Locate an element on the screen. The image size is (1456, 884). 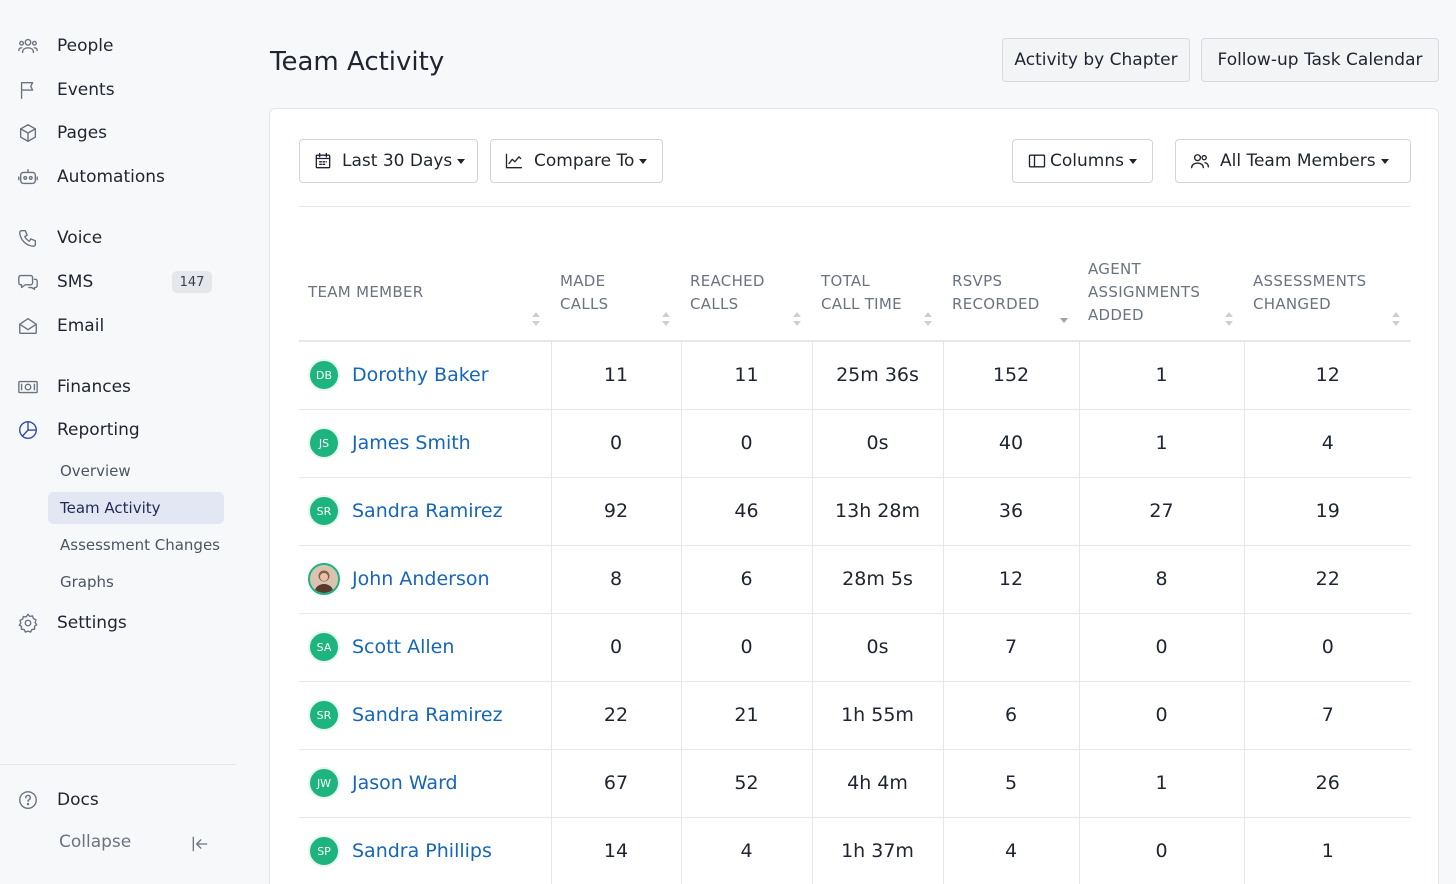
nav-finances: Finances is located at coordinates (118, 387).